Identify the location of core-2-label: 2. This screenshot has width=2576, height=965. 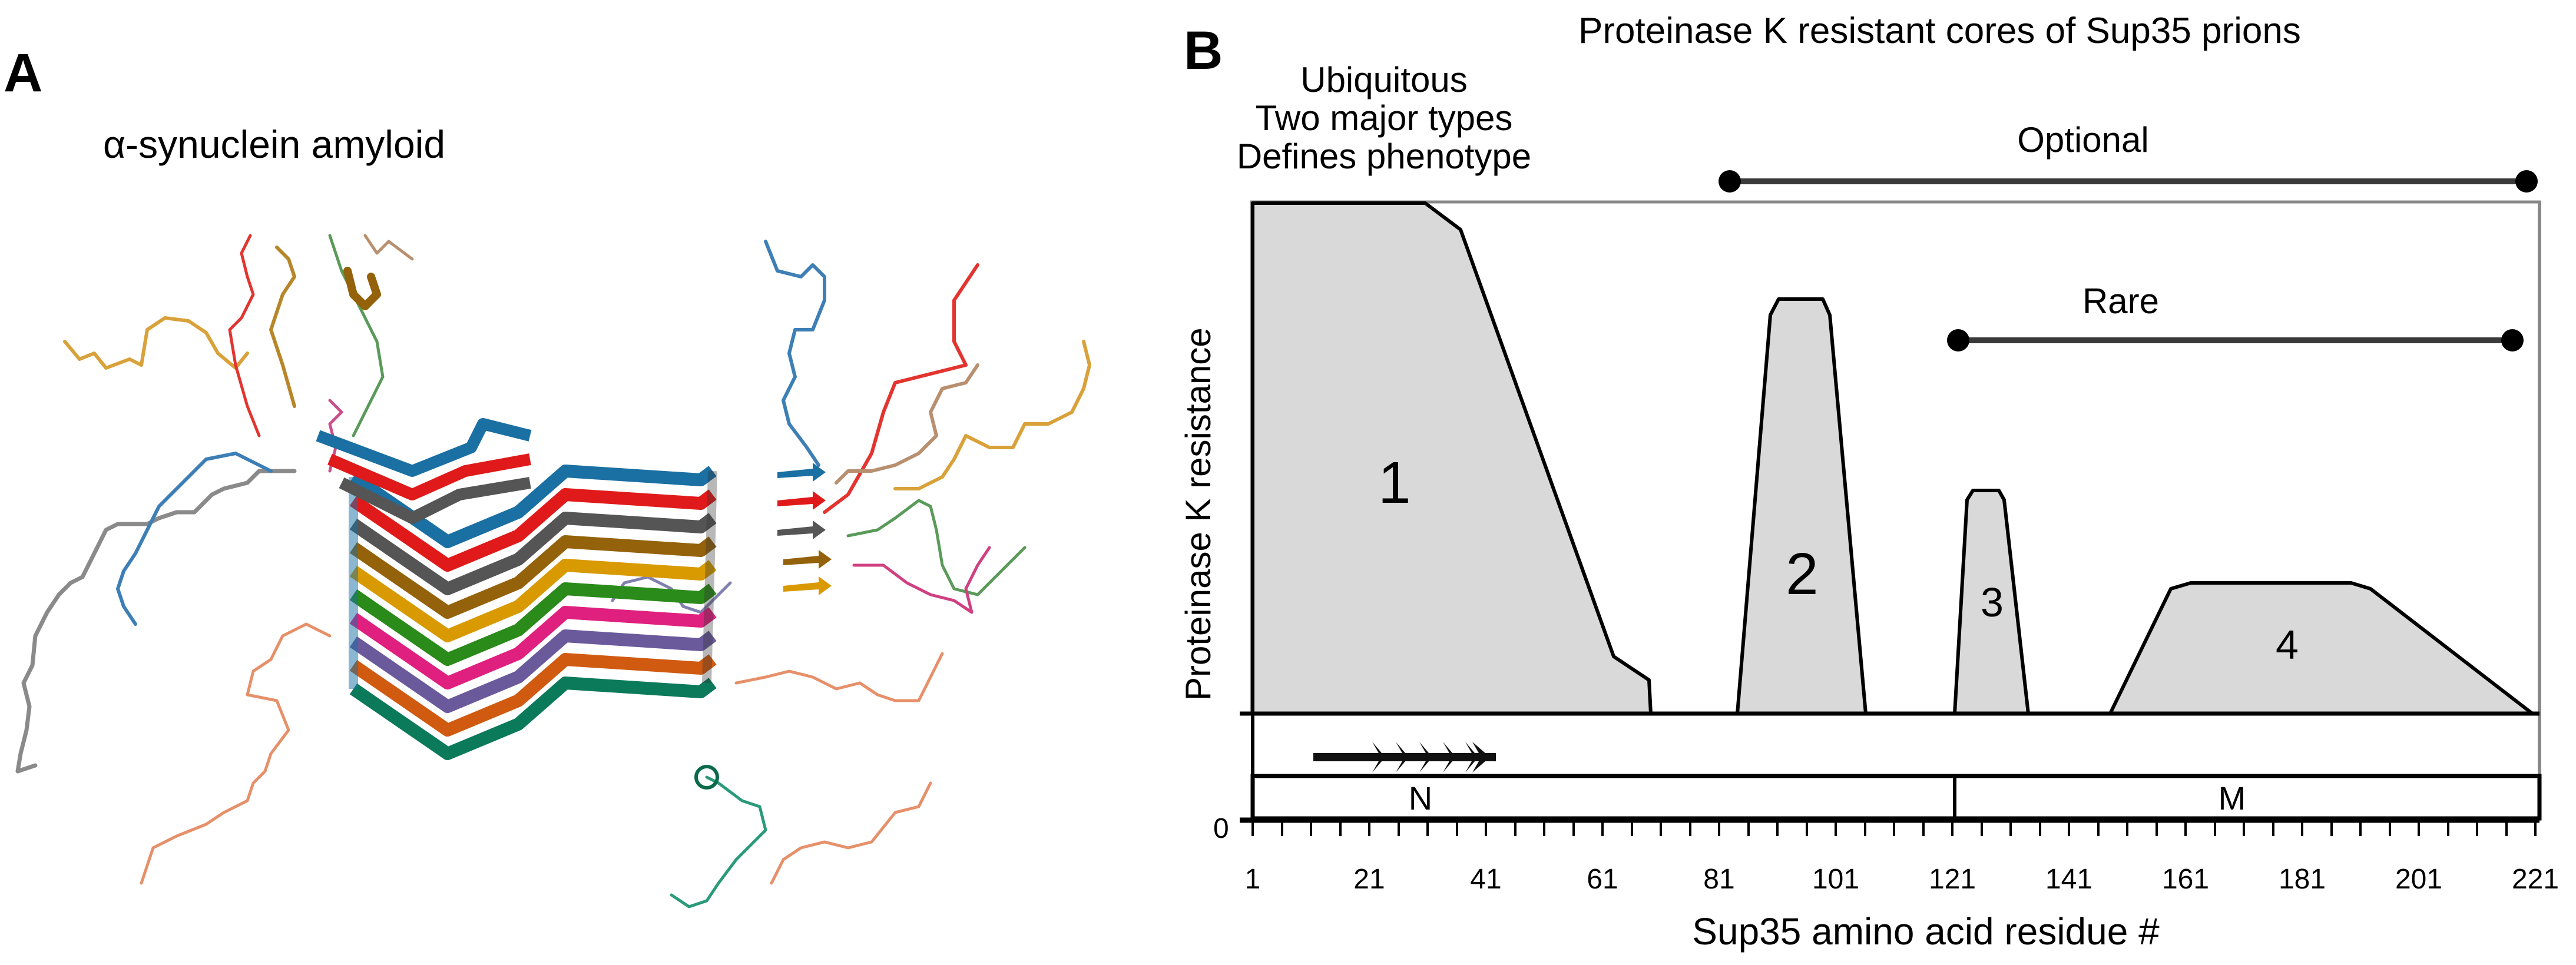
(1802, 574).